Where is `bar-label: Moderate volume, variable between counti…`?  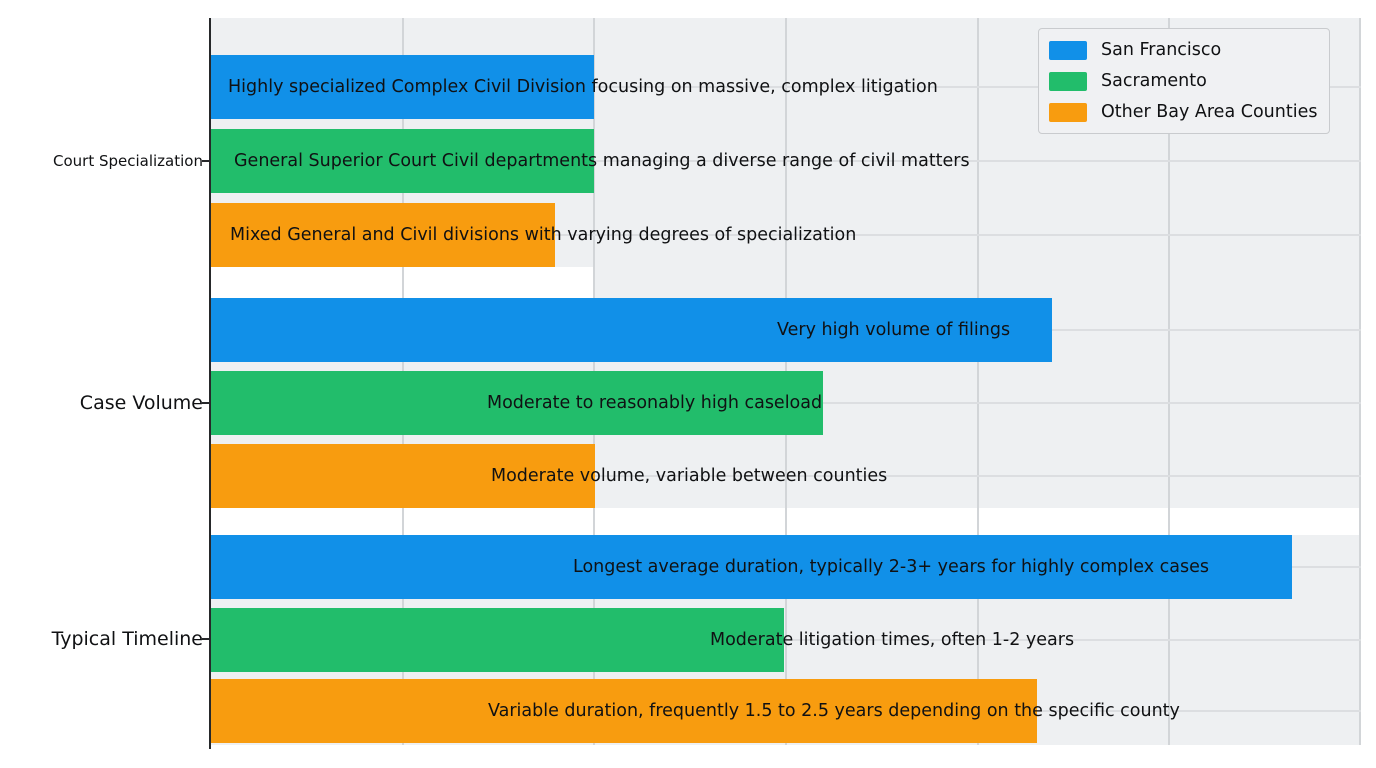
bar-label: Moderate volume, variable between counti… is located at coordinates (689, 476).